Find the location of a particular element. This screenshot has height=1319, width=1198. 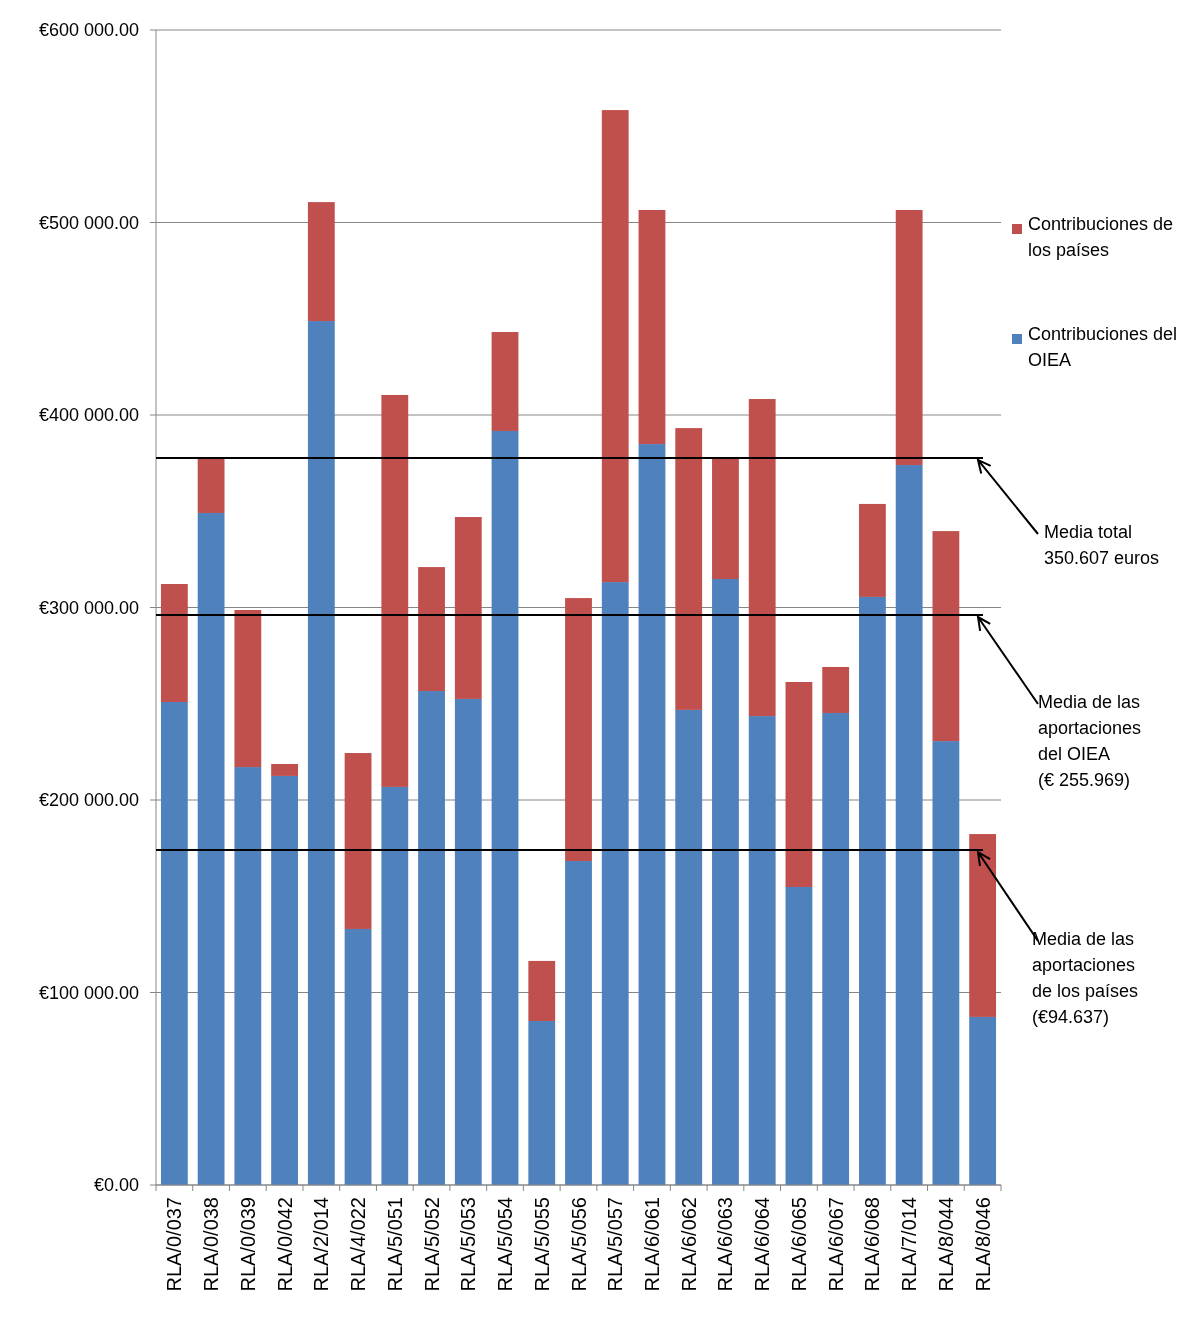

y-tick-label: €0.00 is located at coordinates (116, 1185).